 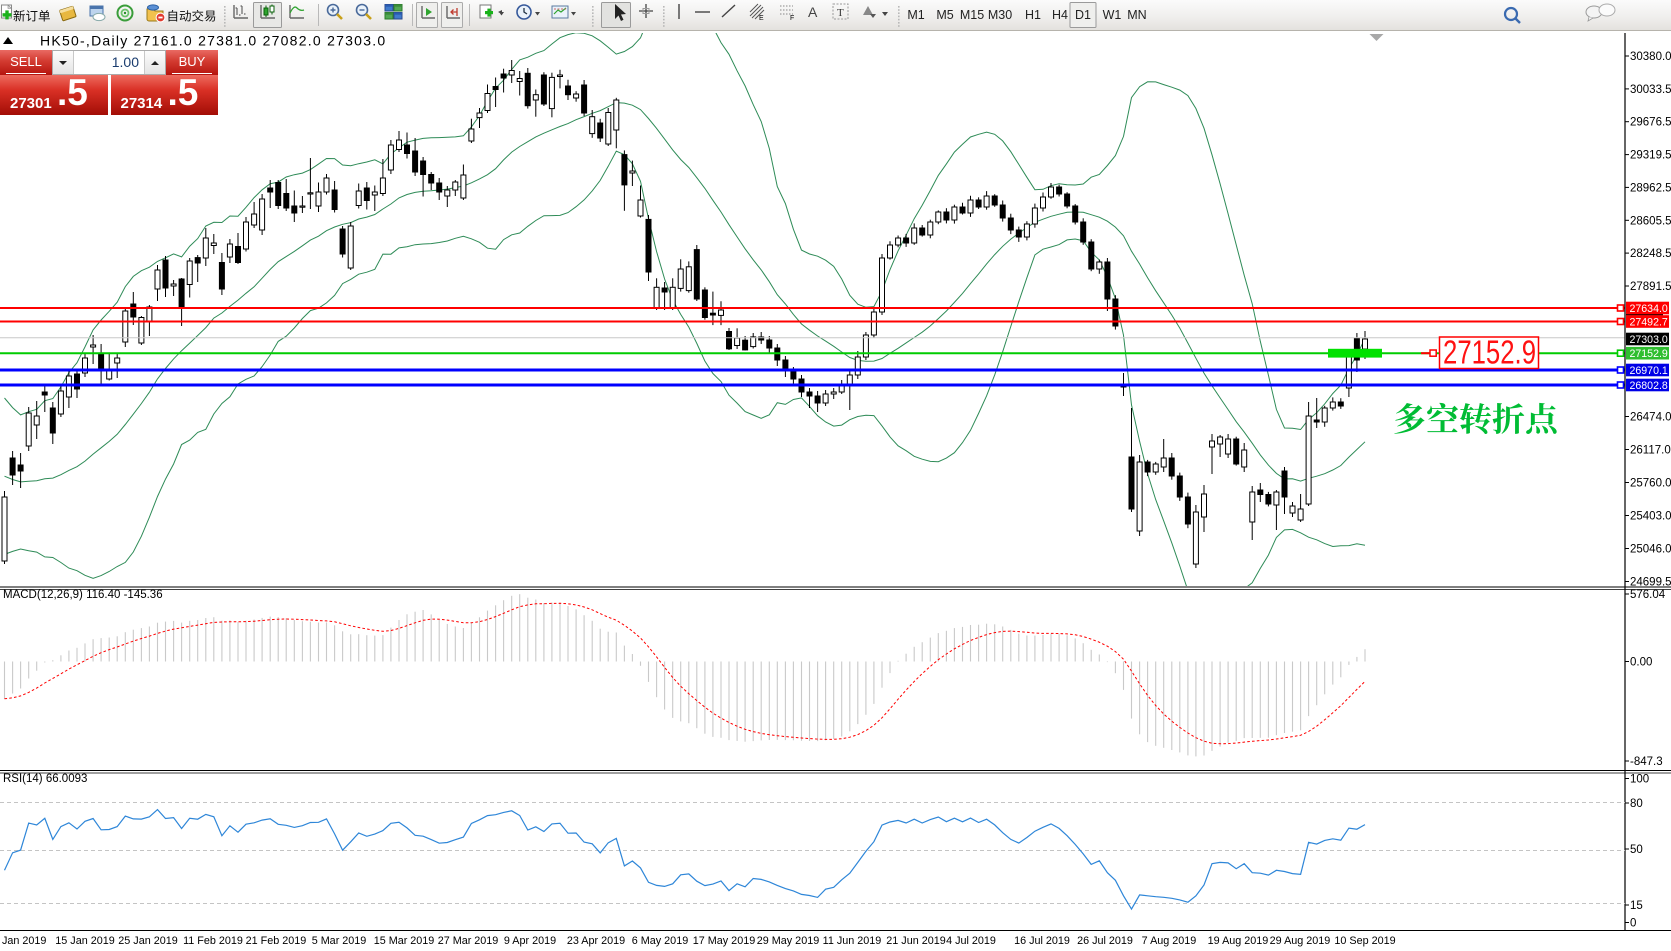 I want to click on svg-text: MACD(12,26,9) 116.40 -145.36, so click(x=83, y=595).